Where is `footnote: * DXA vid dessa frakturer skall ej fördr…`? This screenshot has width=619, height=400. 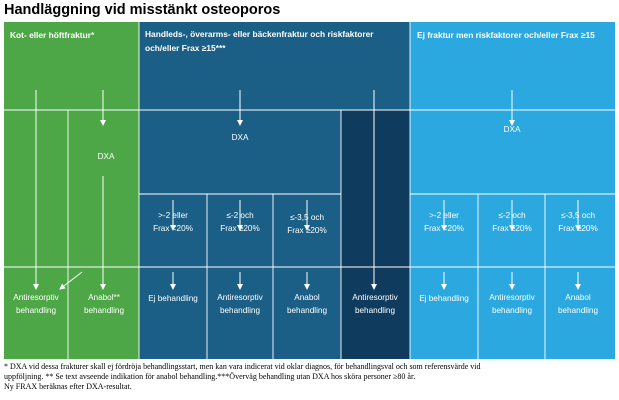
footnote: * DXA vid dessa frakturer skall ej fördr… is located at coordinates (310, 377).